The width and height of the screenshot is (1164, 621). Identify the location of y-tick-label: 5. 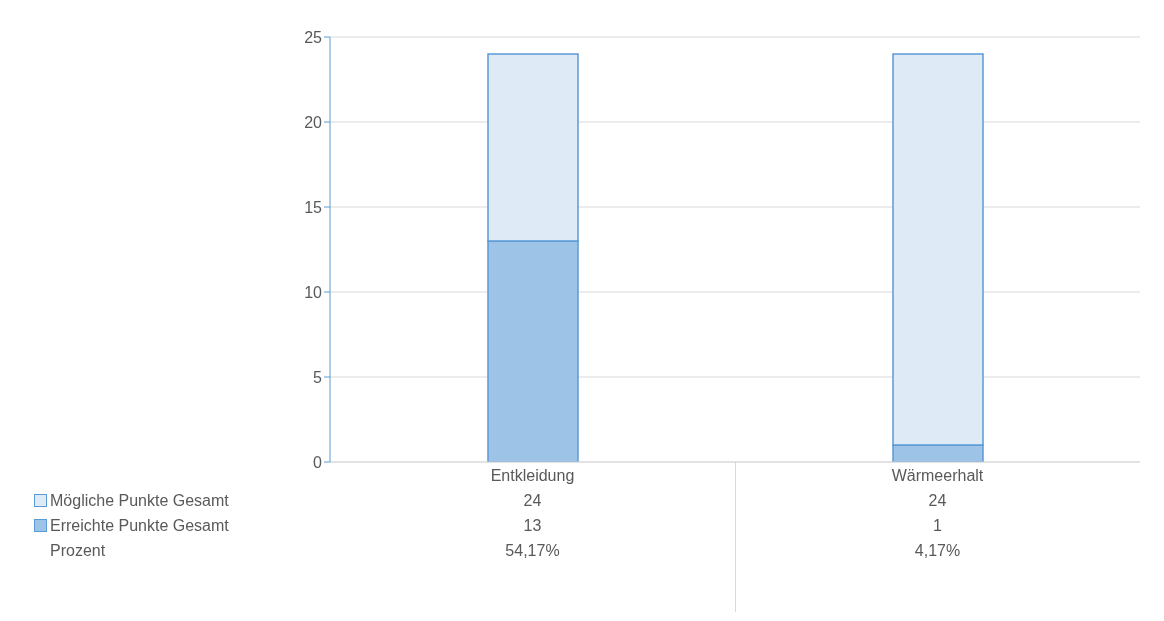
(318, 377).